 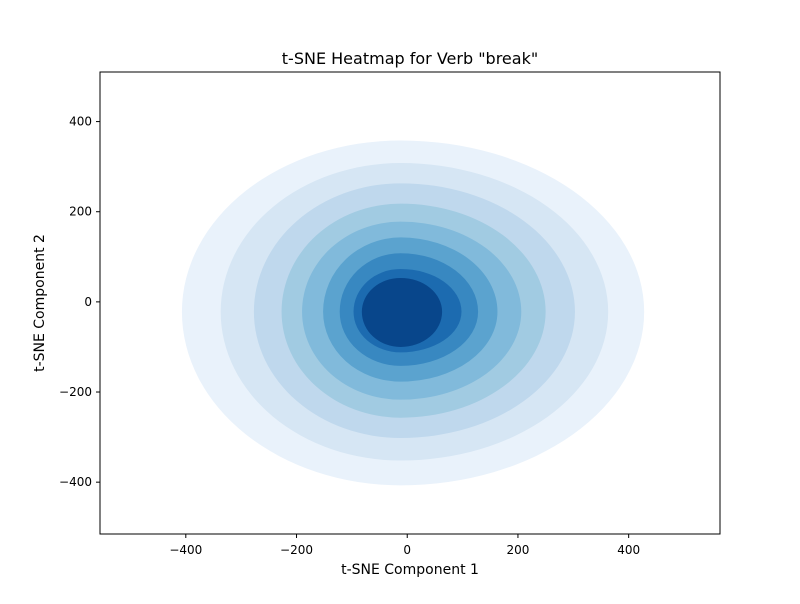 What do you see at coordinates (88, 302) in the screenshot?
I see `y-tick-label: 0` at bounding box center [88, 302].